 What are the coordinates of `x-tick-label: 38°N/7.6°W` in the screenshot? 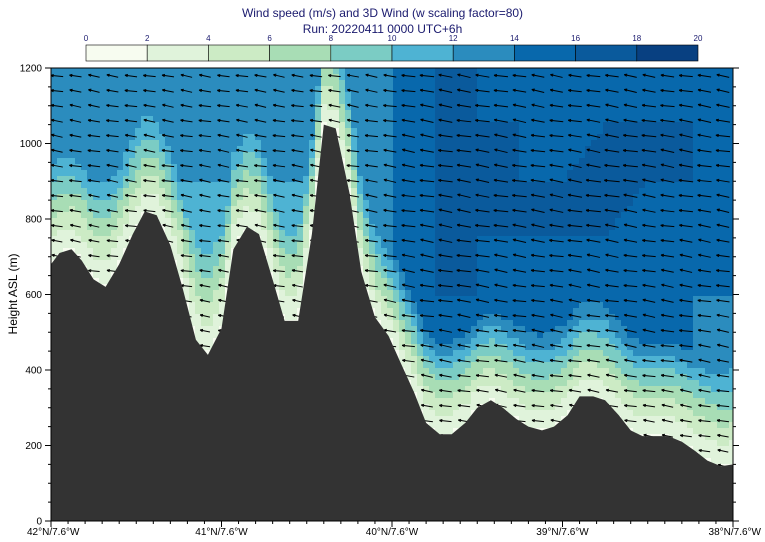 It's located at (735, 532).